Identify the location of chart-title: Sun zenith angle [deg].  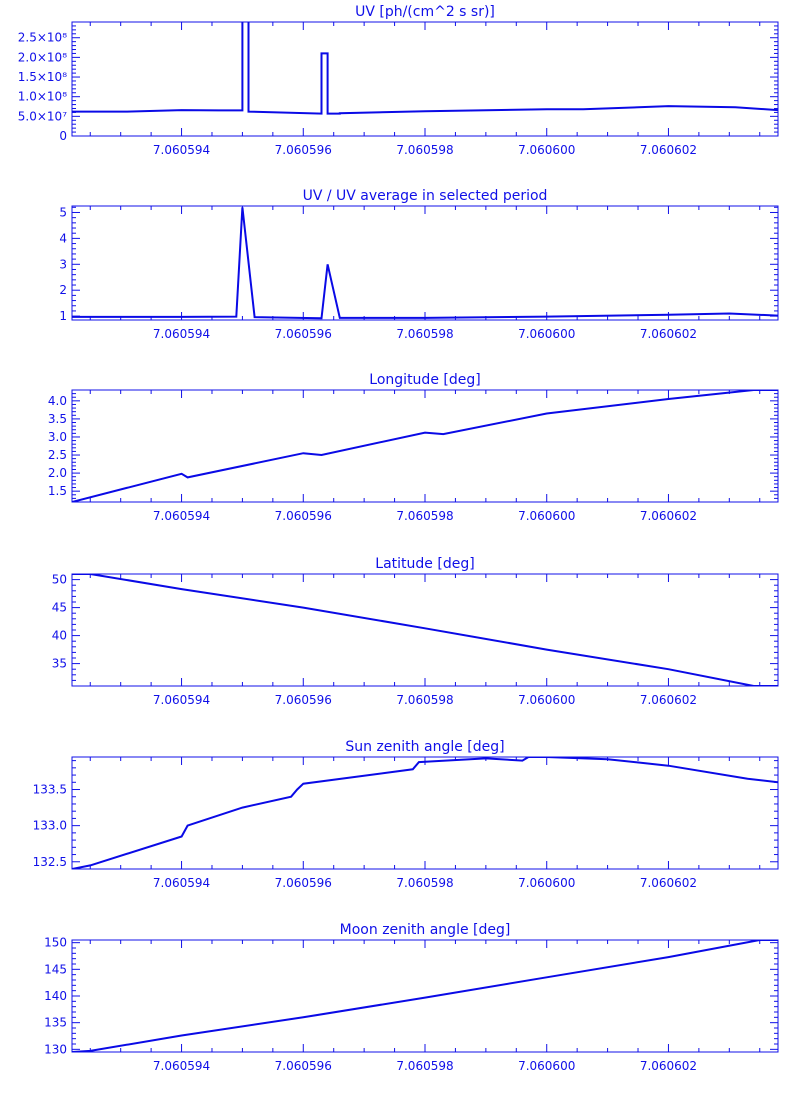
(424, 747).